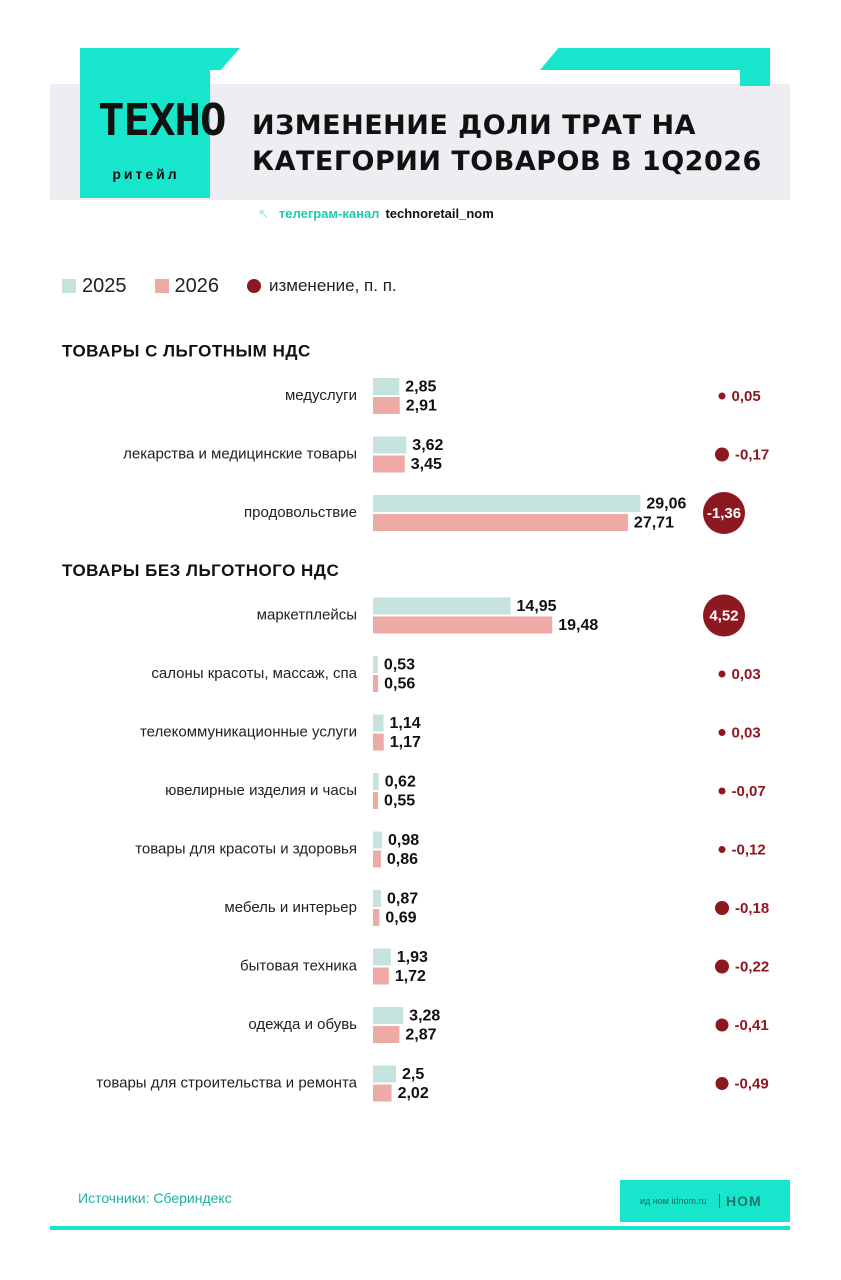  Describe the element at coordinates (424, 1016) in the screenshot. I see `value-label-2025: 3,28` at that location.